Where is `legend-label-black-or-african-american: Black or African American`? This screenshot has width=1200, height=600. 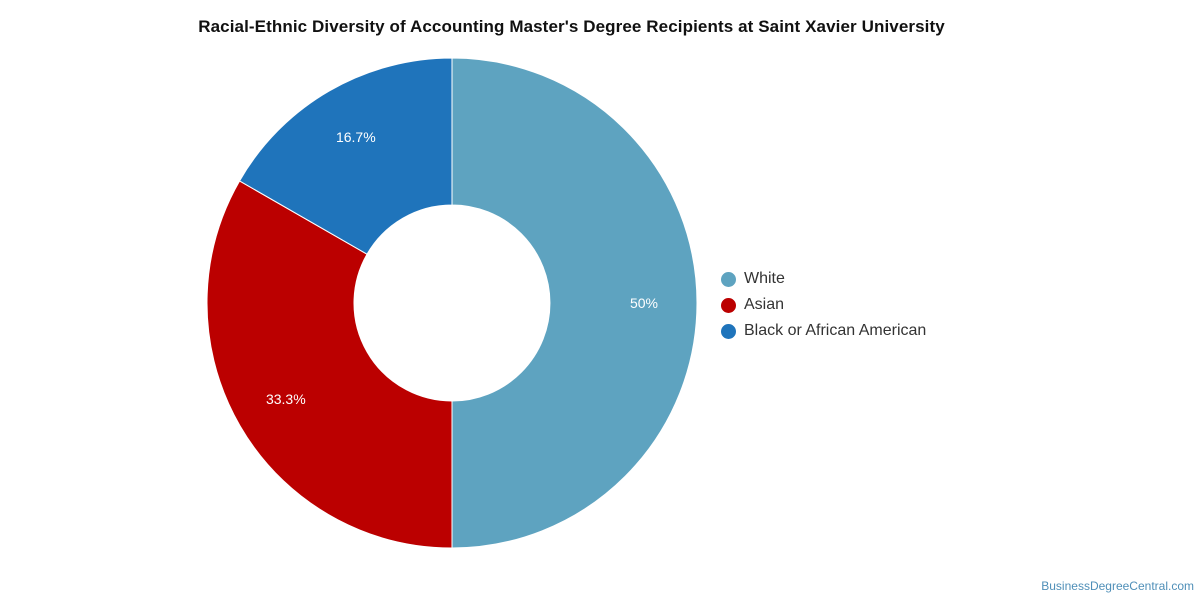
legend-label-black-or-african-american: Black or African American is located at coordinates (835, 330).